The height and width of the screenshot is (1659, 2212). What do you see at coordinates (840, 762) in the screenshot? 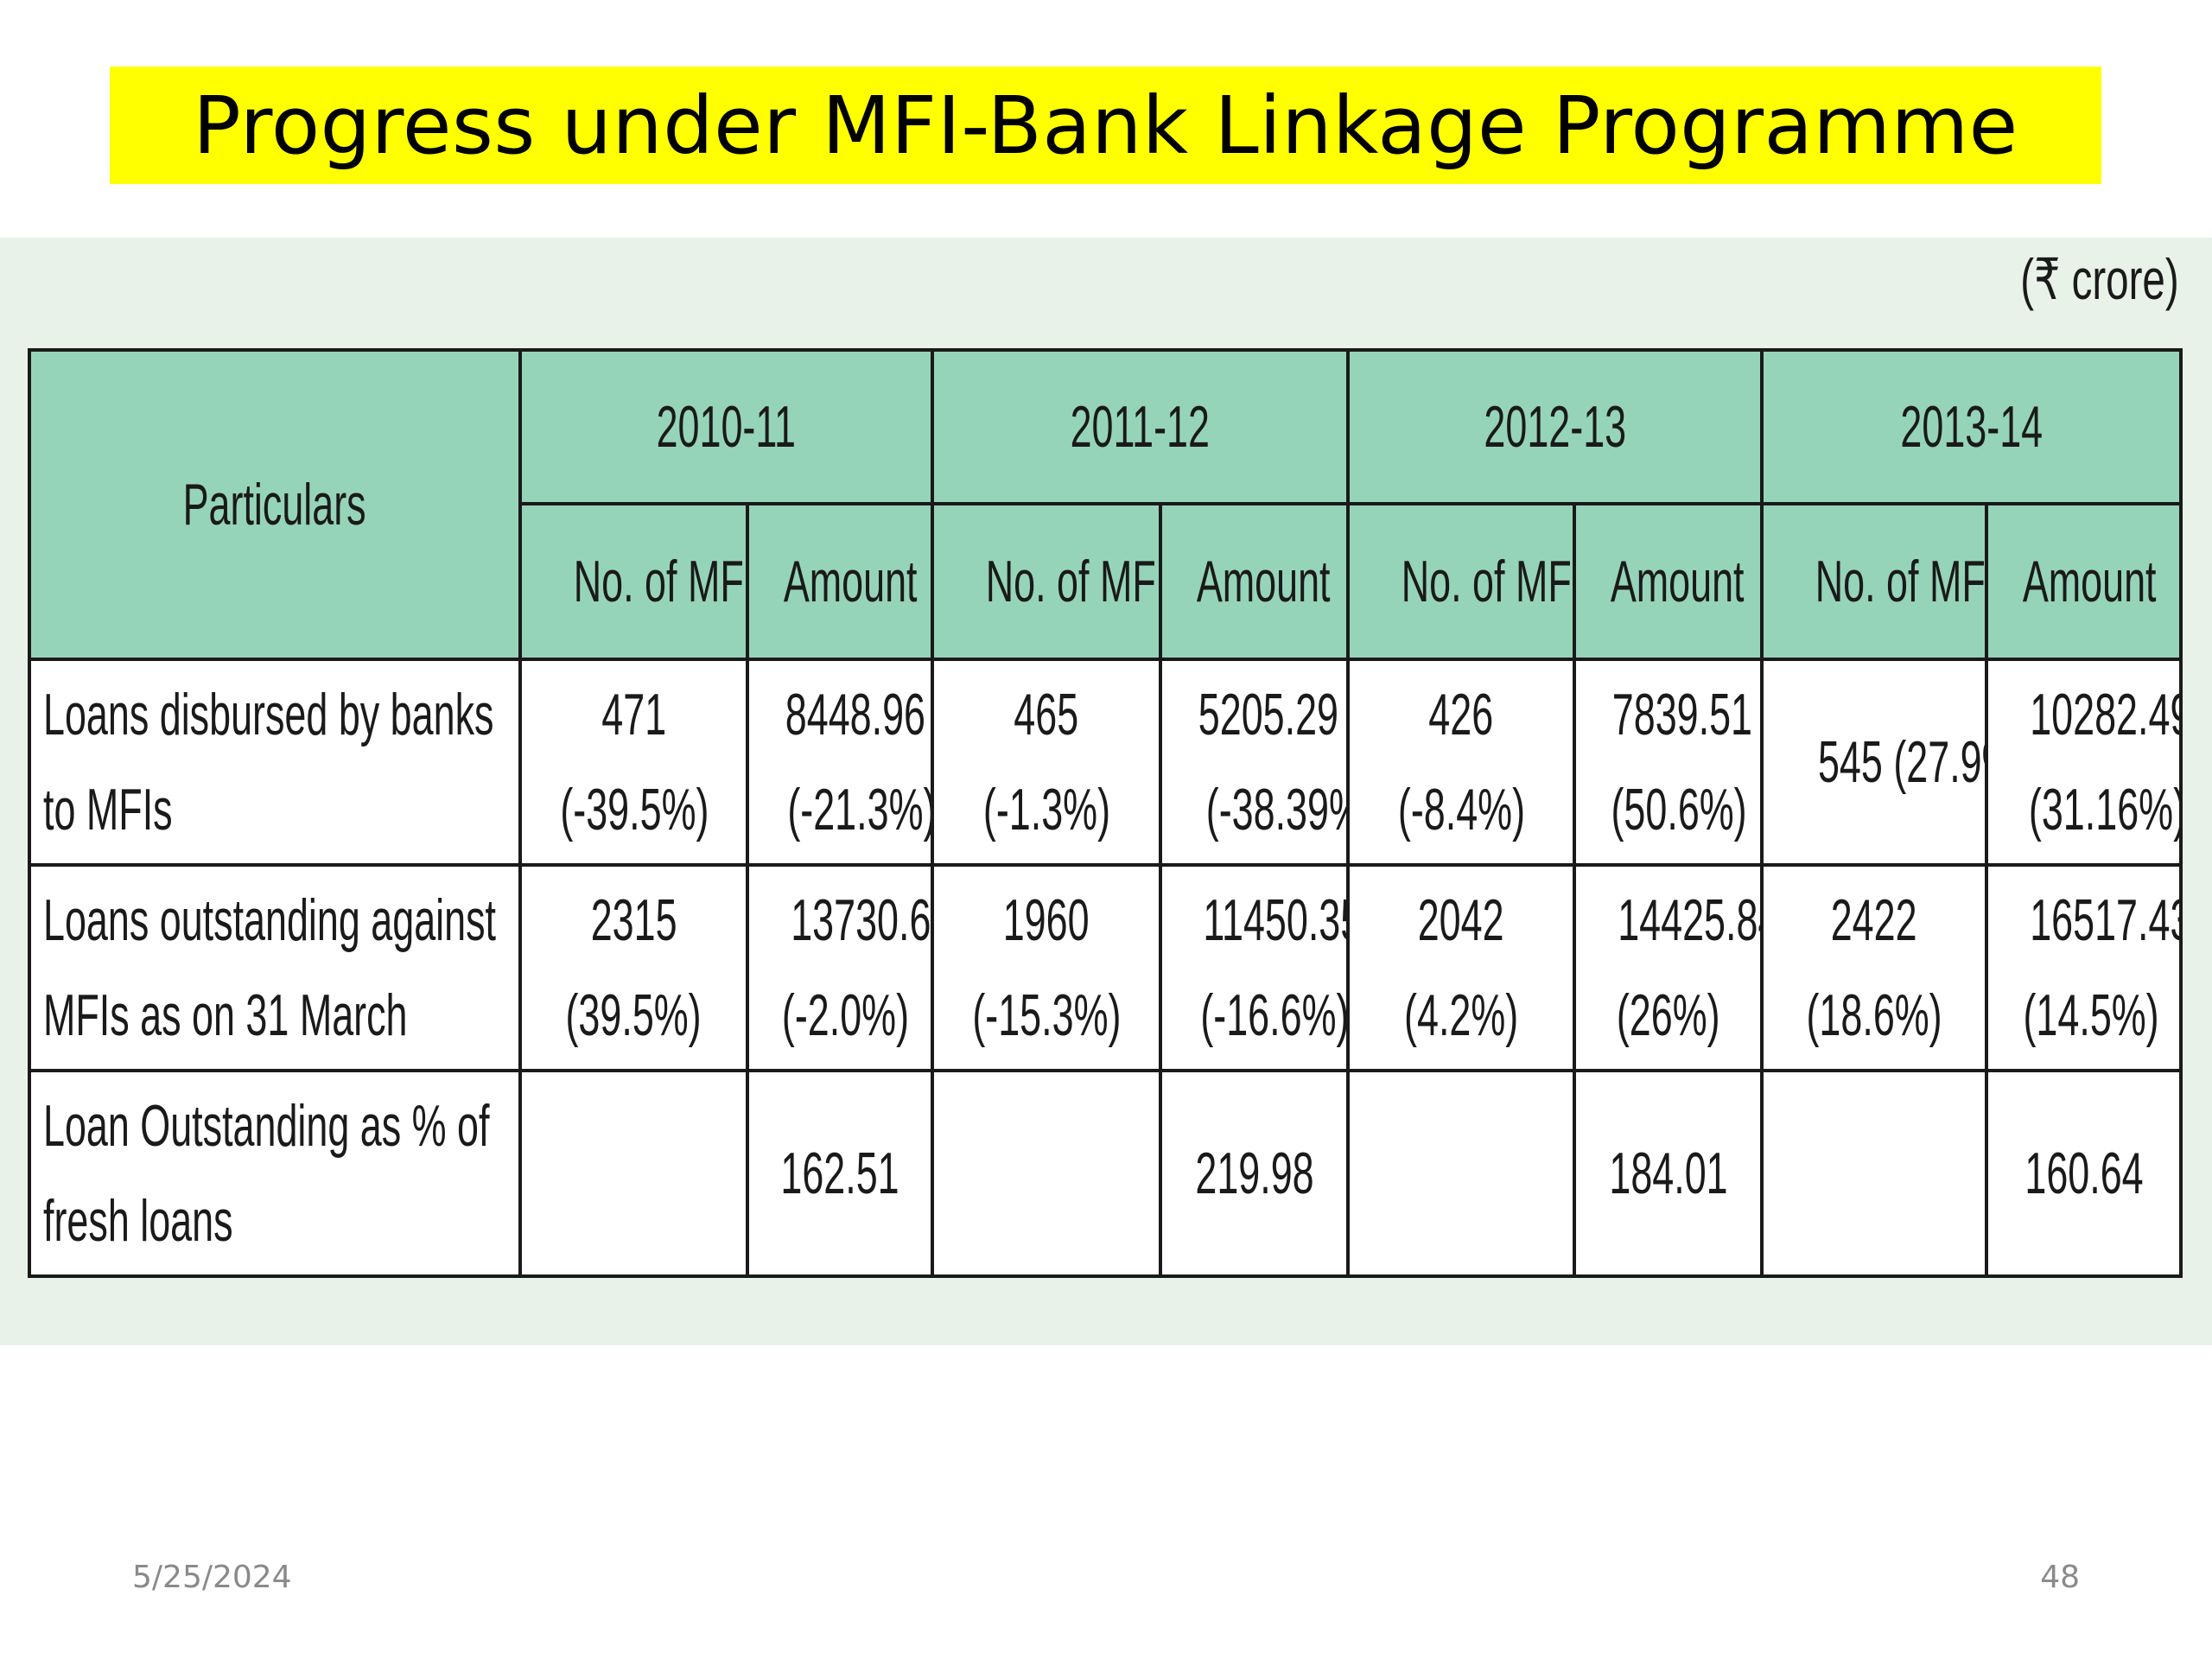
I see `table-cell: 8448.96 (-21.3%)` at bounding box center [840, 762].